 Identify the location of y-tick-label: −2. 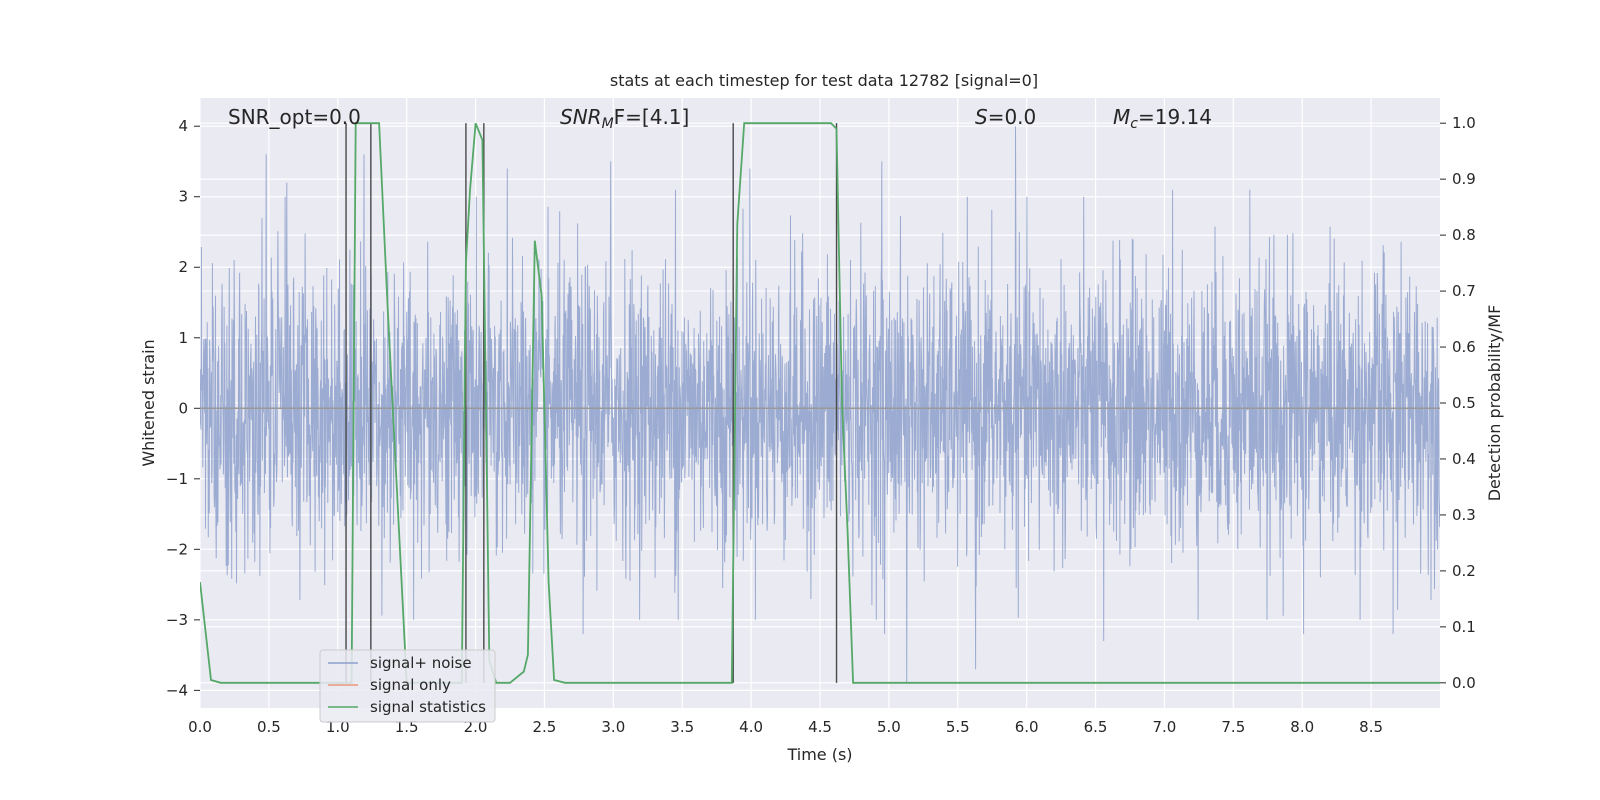
(177, 549).